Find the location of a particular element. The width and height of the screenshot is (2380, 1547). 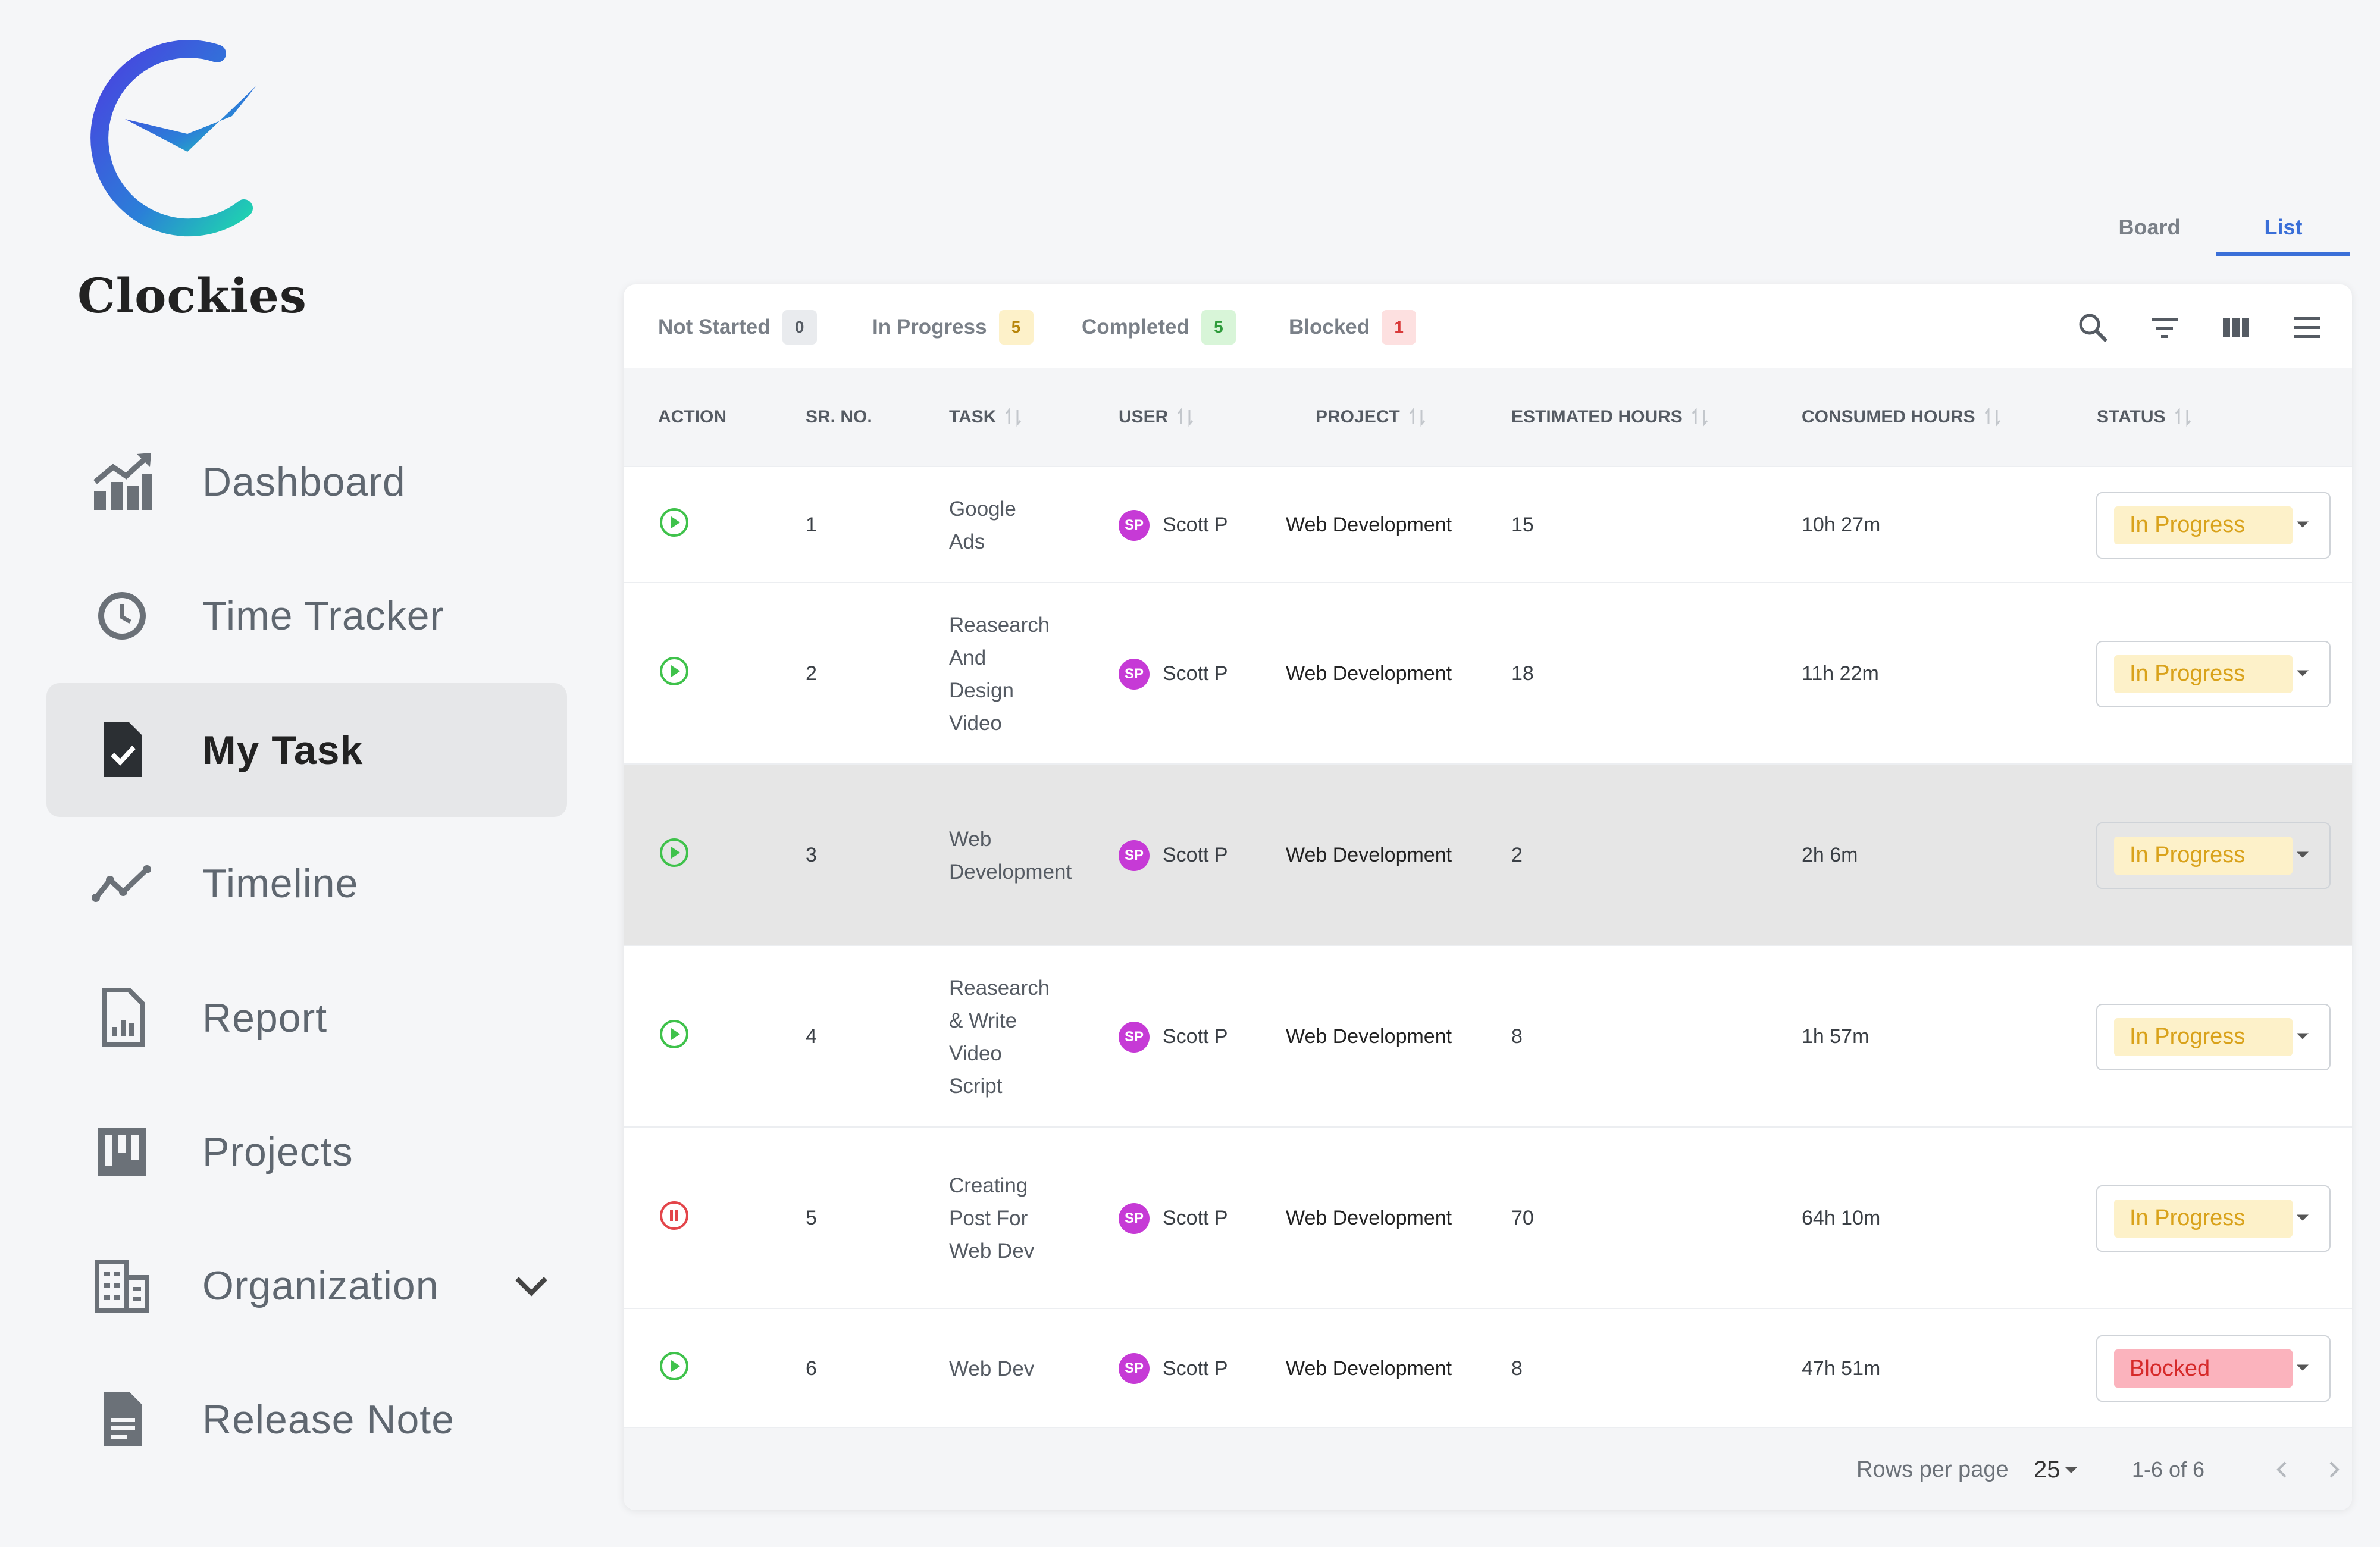

filter-blocked: Blocked 1 is located at coordinates (1353, 327).